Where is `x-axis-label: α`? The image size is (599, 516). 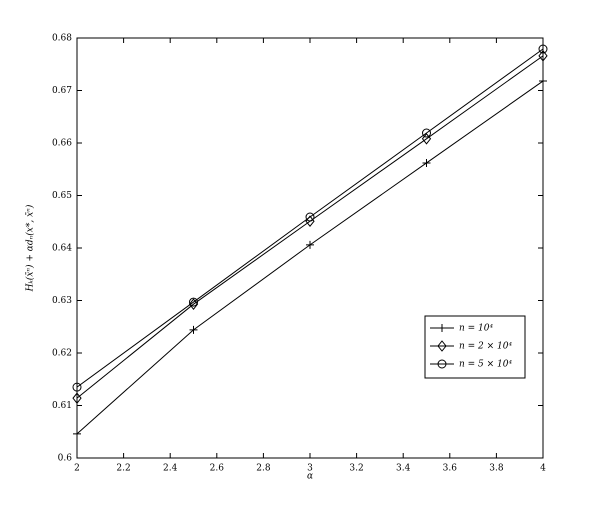 x-axis-label: α is located at coordinates (310, 477).